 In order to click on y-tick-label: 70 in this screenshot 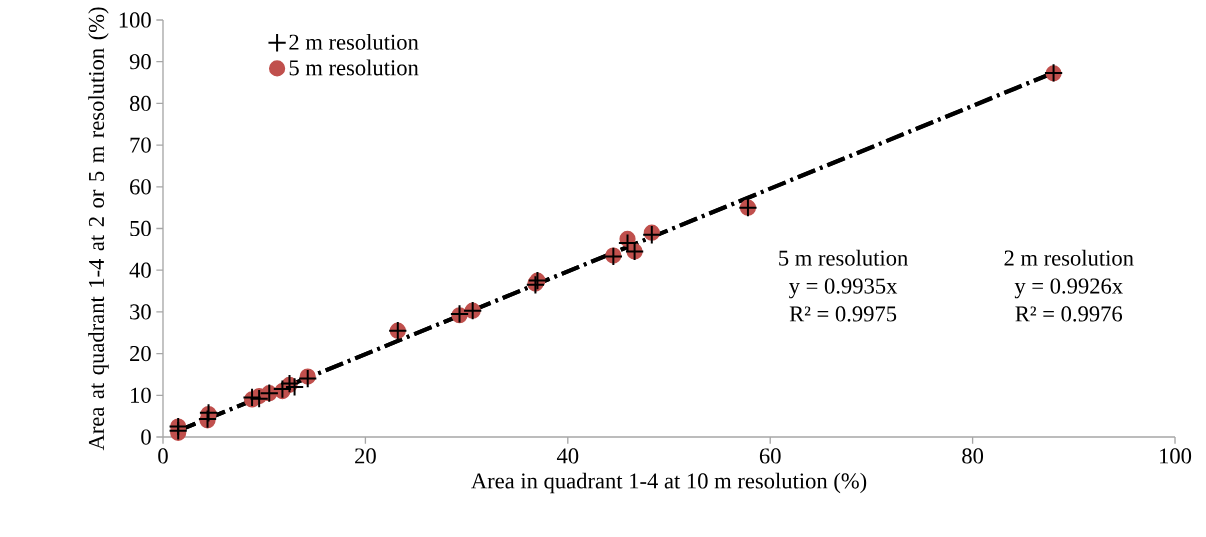, I will do `click(140, 145)`.